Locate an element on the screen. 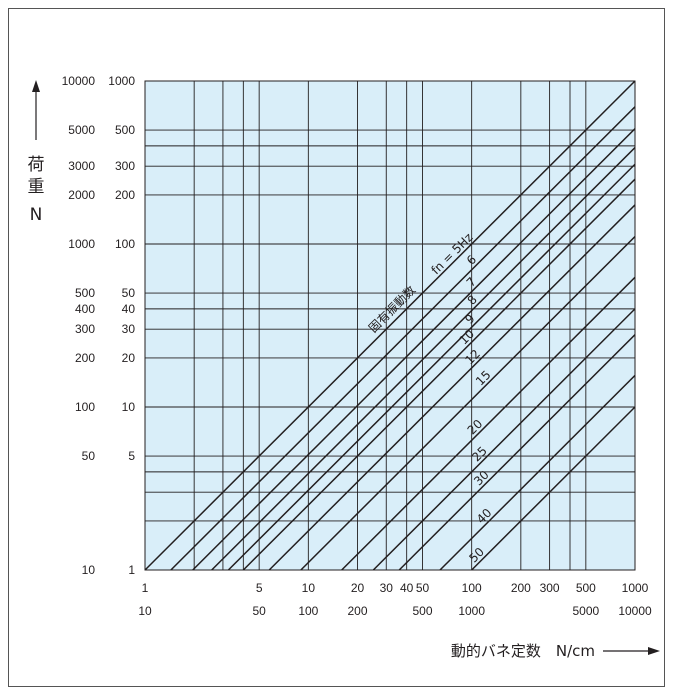  x-tick-label-row2: 10000 is located at coordinates (635, 611).